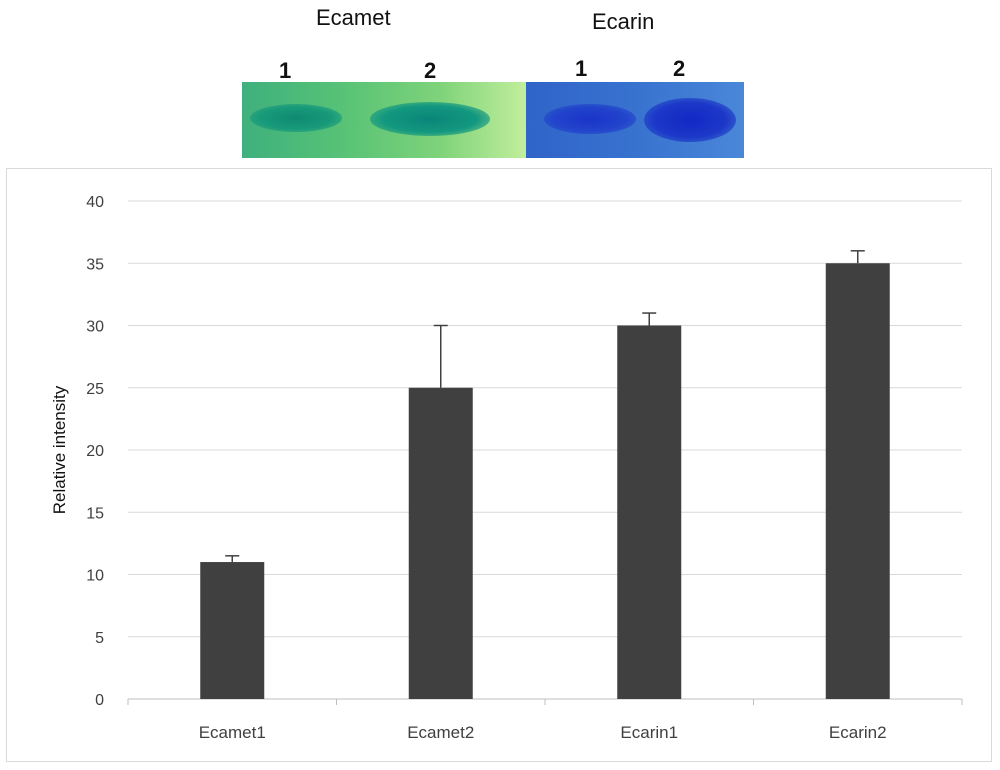 The width and height of the screenshot is (1000, 770). Describe the element at coordinates (99, 638) in the screenshot. I see `y-tick-label: 5` at that location.